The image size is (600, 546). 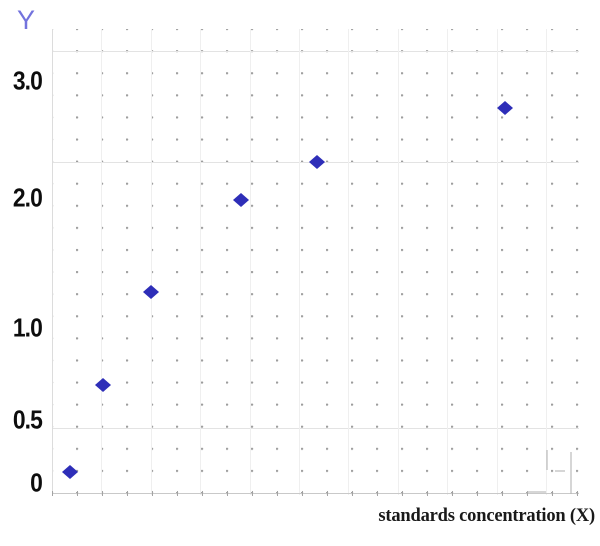 What do you see at coordinates (316, 493) in the screenshot?
I see `x-axis-tick-marks` at bounding box center [316, 493].